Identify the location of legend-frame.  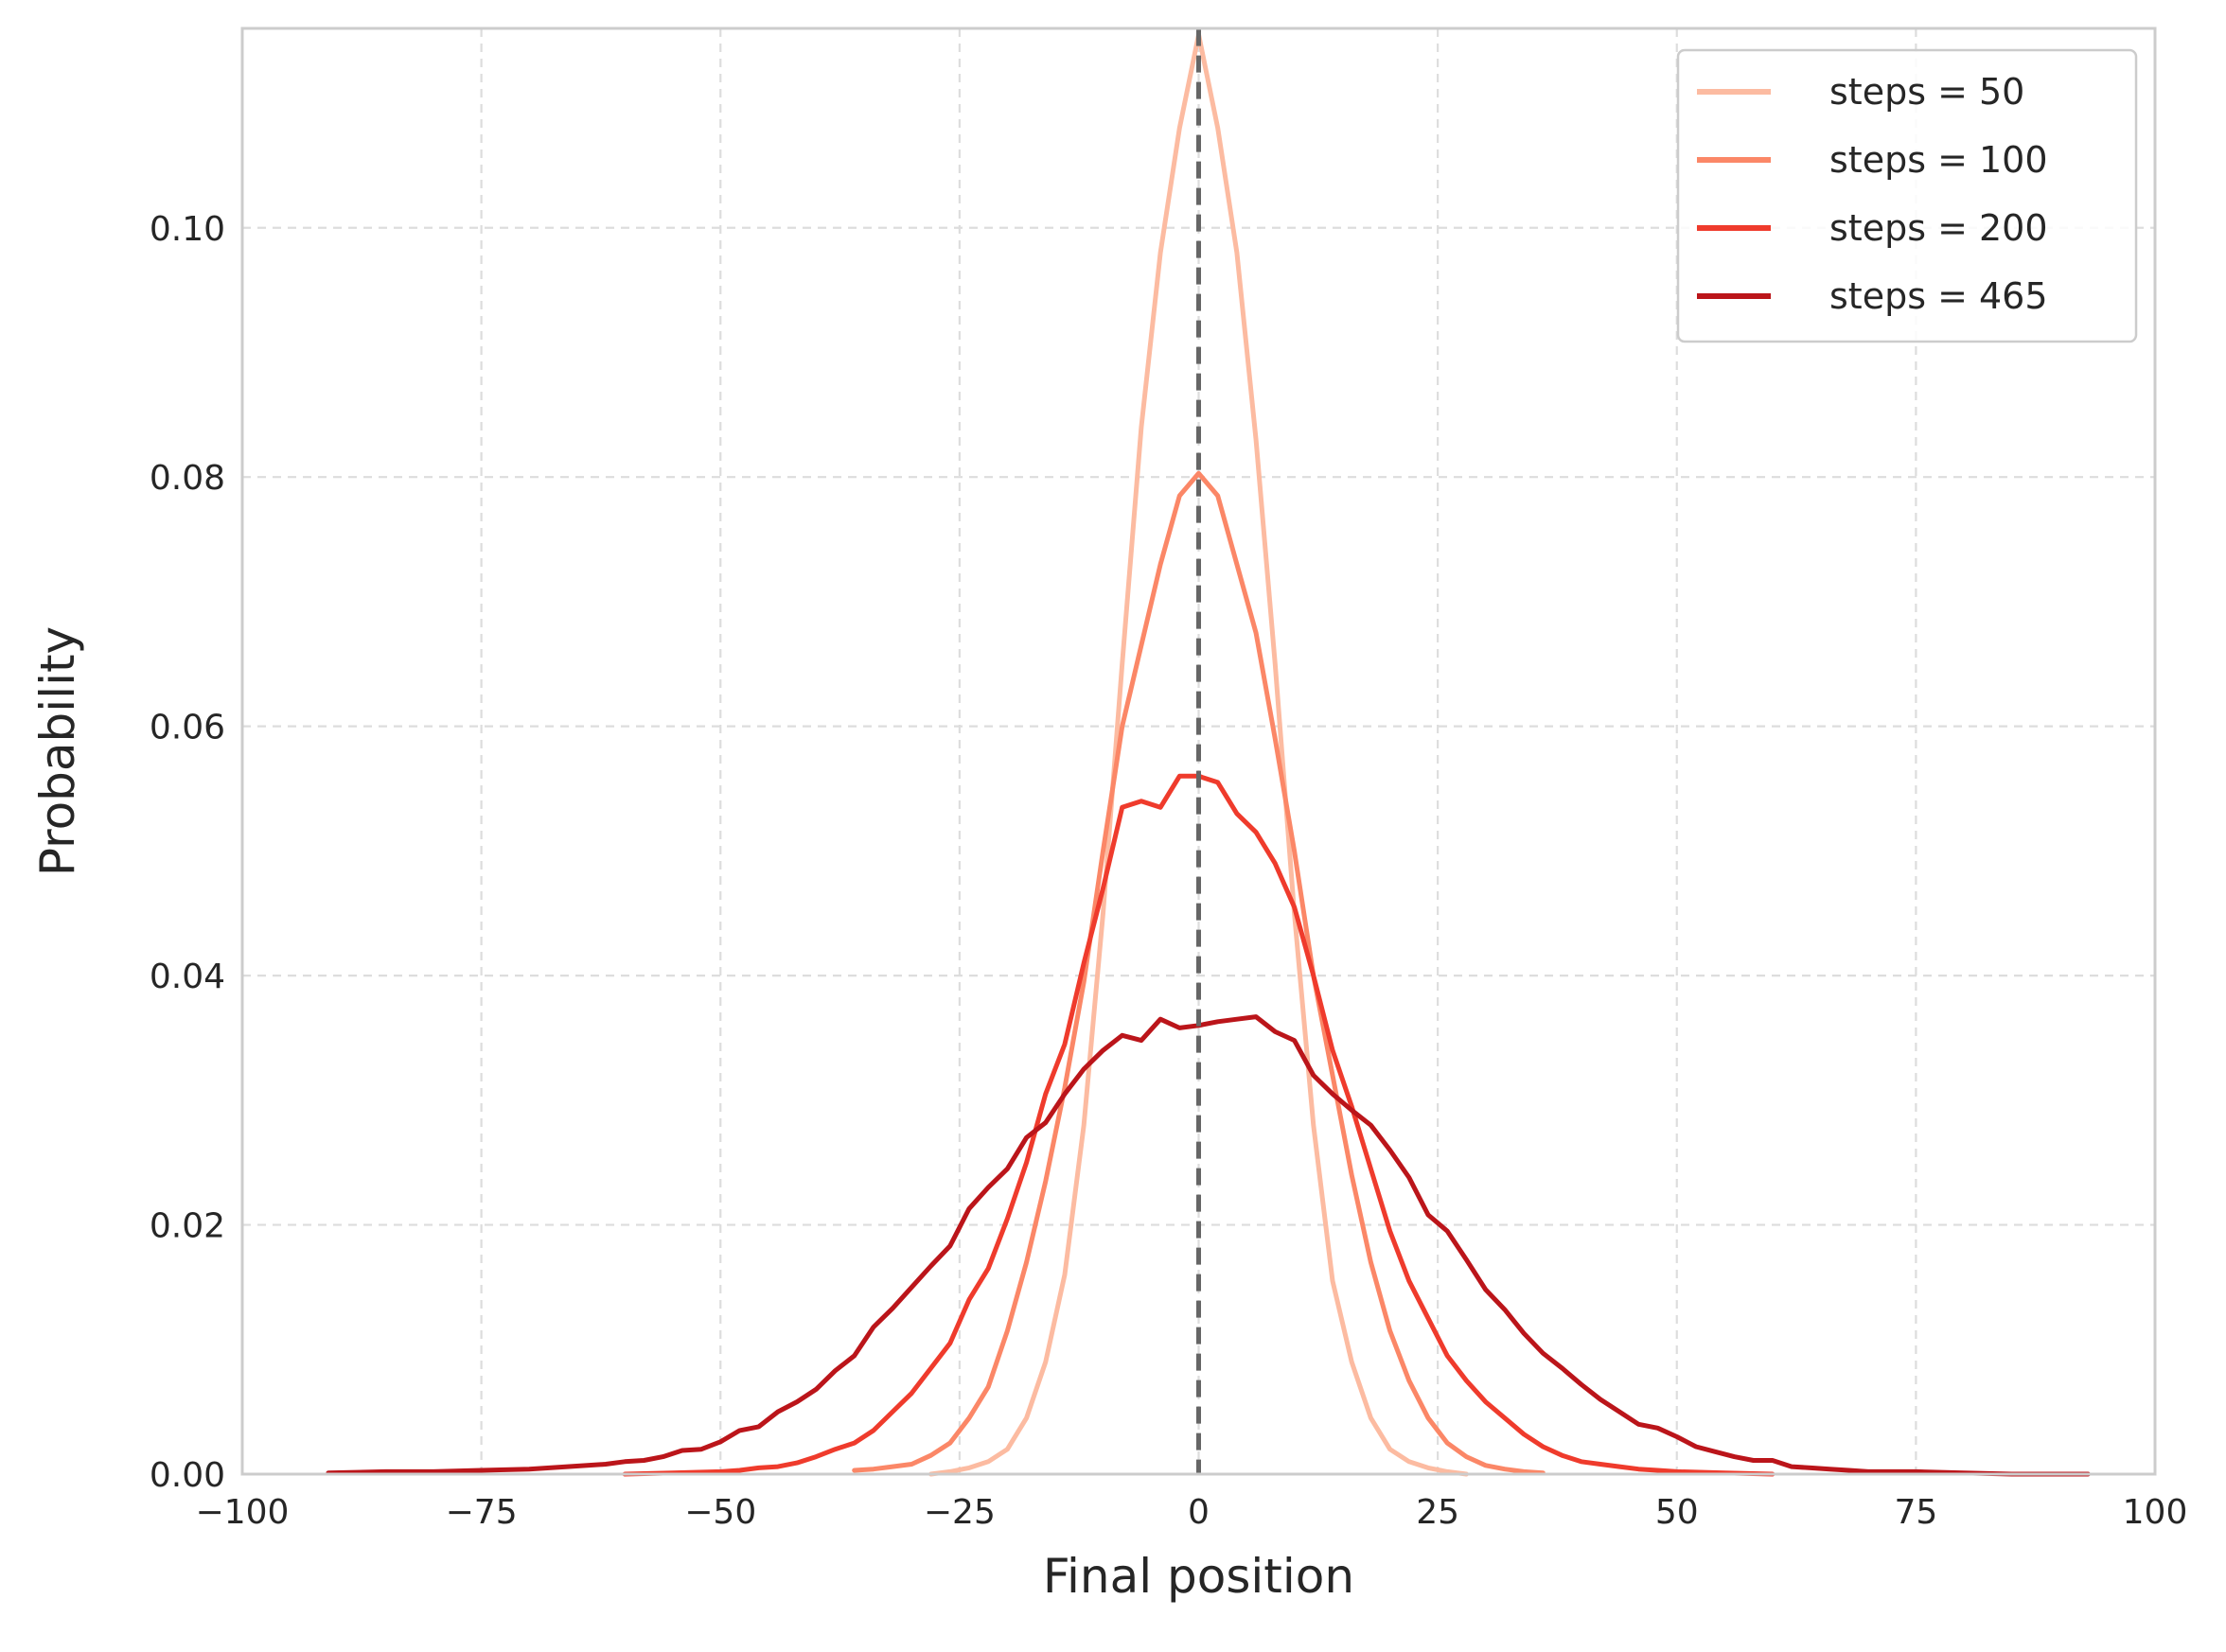
(1907, 195).